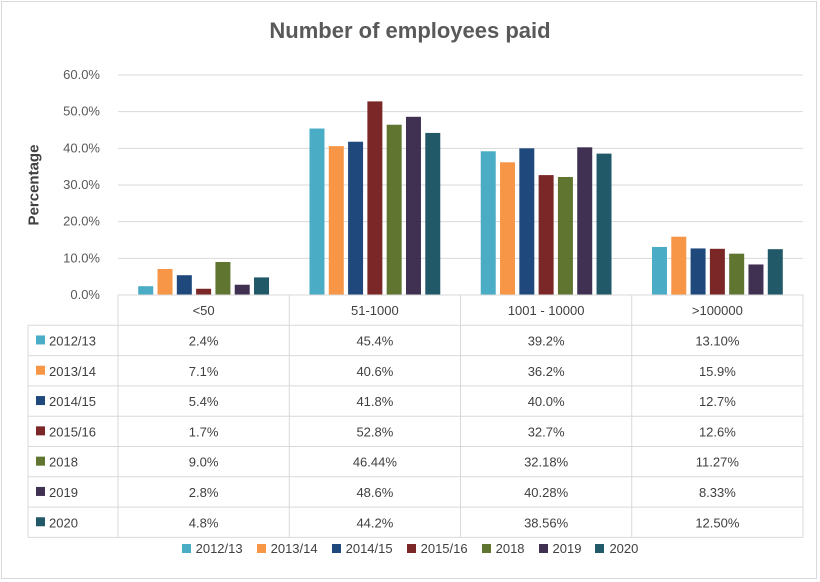  I want to click on data-label: 40.28%, so click(546, 492).